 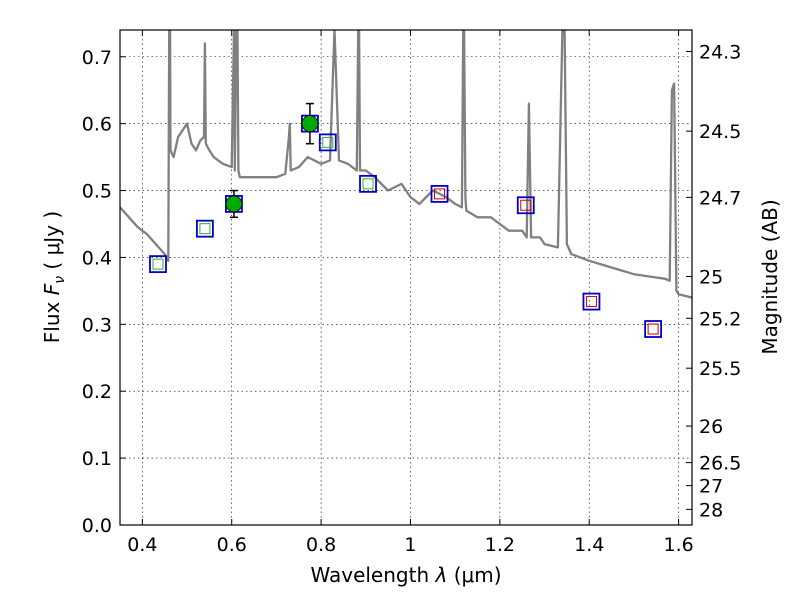 I want to click on magnitude-tick-label: 28, so click(x=711, y=510).